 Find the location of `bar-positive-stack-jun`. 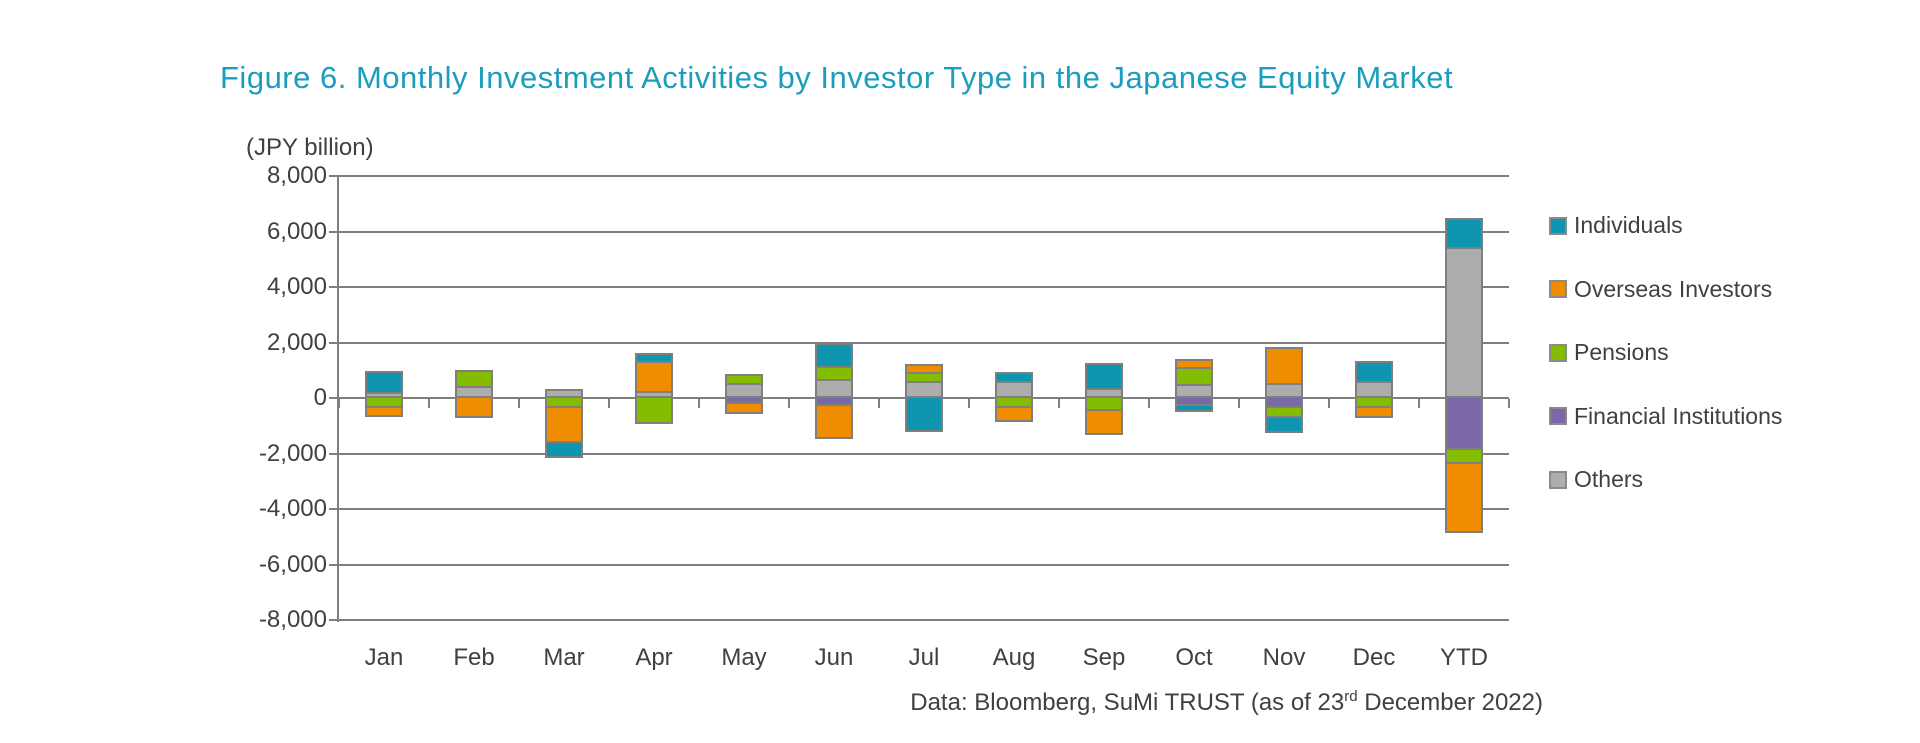

bar-positive-stack-jun is located at coordinates (834, 371).